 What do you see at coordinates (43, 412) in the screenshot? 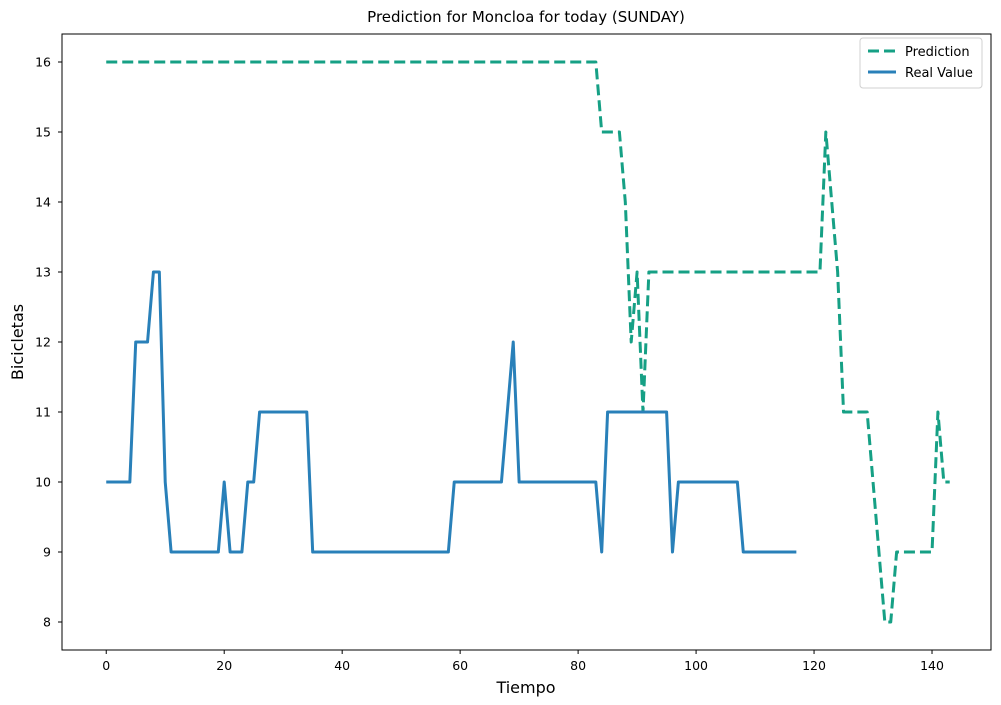
I see `y-tick-label: 11` at bounding box center [43, 412].